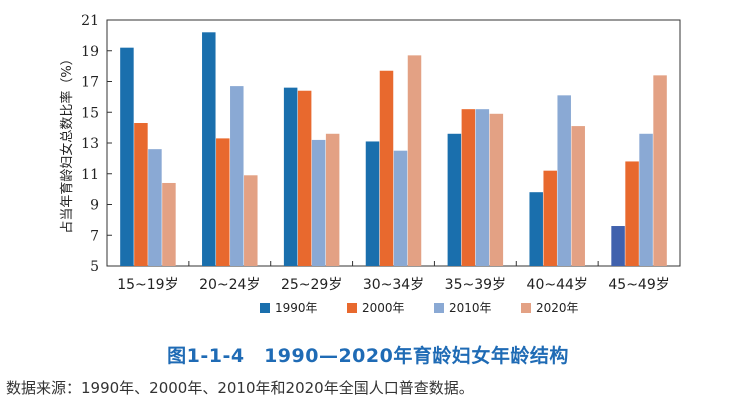 Image resolution: width=736 pixels, height=405 pixels. Describe the element at coordinates (304, 178) in the screenshot. I see `bar-2000年-25~29岁` at that location.